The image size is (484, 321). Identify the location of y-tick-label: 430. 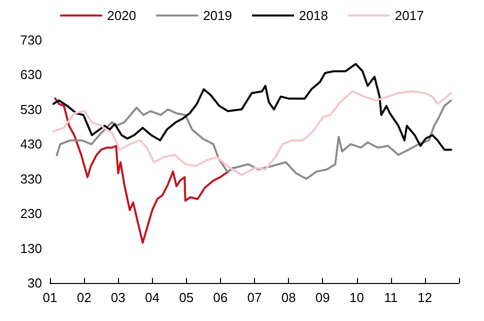
(31, 144).